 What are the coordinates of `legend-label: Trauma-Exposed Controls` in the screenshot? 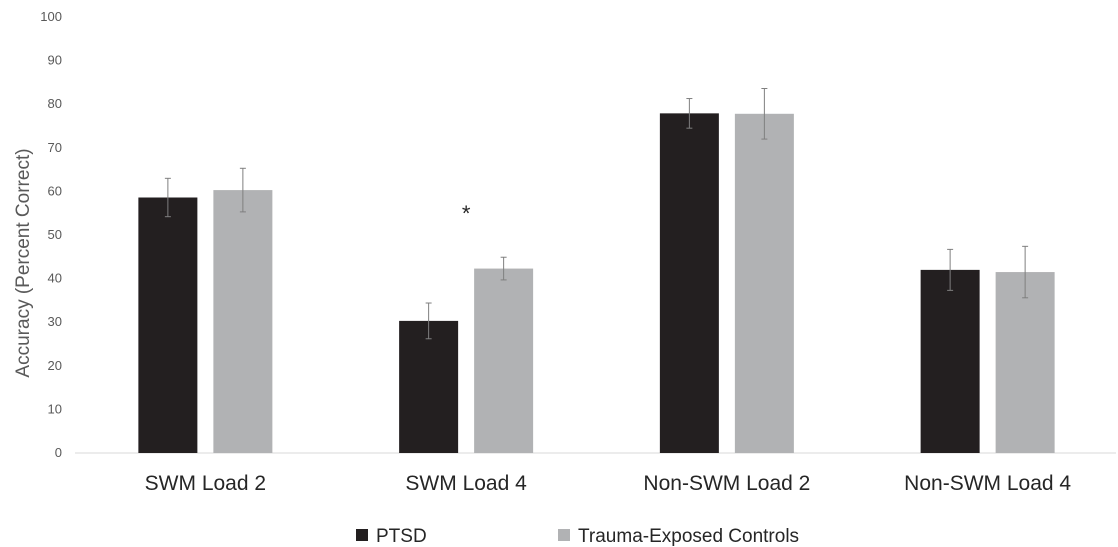 It's located at (688, 536).